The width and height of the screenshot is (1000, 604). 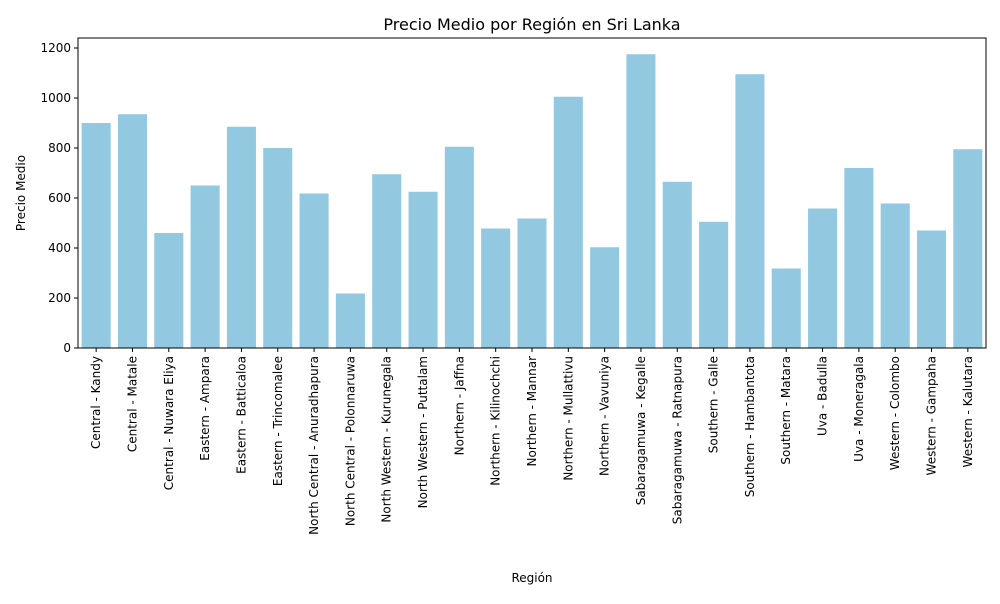 What do you see at coordinates (641, 430) in the screenshot?
I see `x-tick-label: Sabaragamuwa - Kegalle` at bounding box center [641, 430].